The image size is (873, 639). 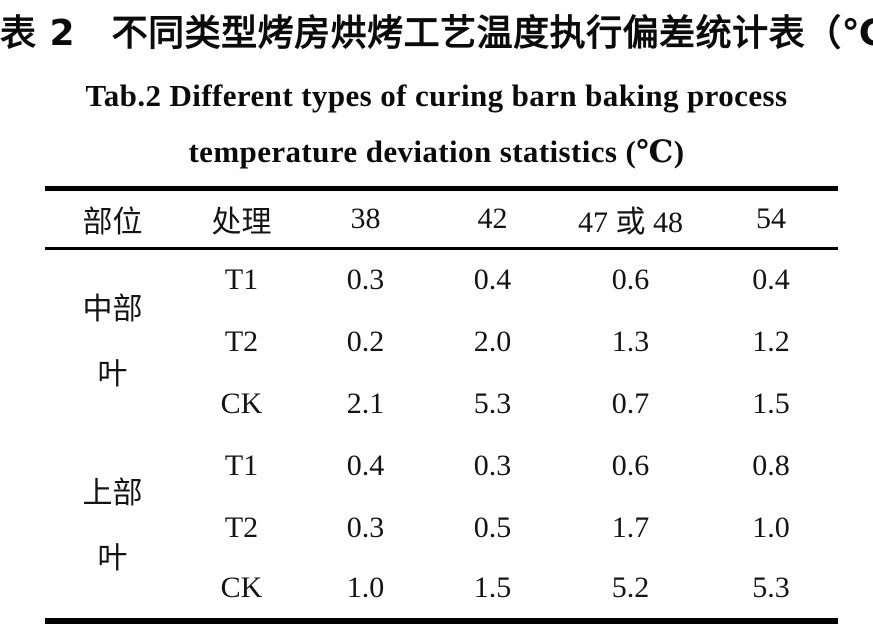 What do you see at coordinates (112, 310) in the screenshot?
I see `group-label-line: 中部` at bounding box center [112, 310].